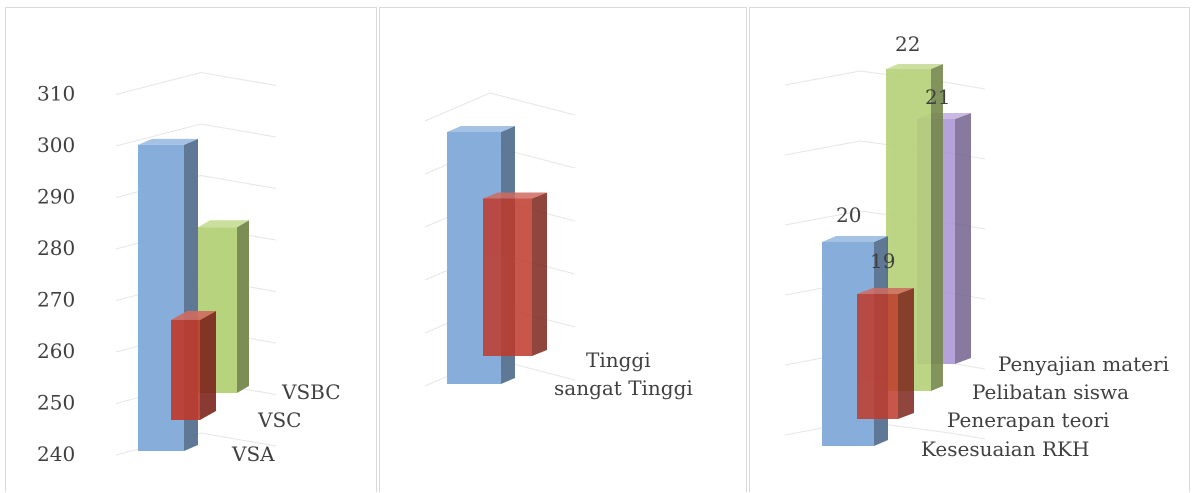  What do you see at coordinates (877, 356) in the screenshot?
I see `bar-1-front` at bounding box center [877, 356].